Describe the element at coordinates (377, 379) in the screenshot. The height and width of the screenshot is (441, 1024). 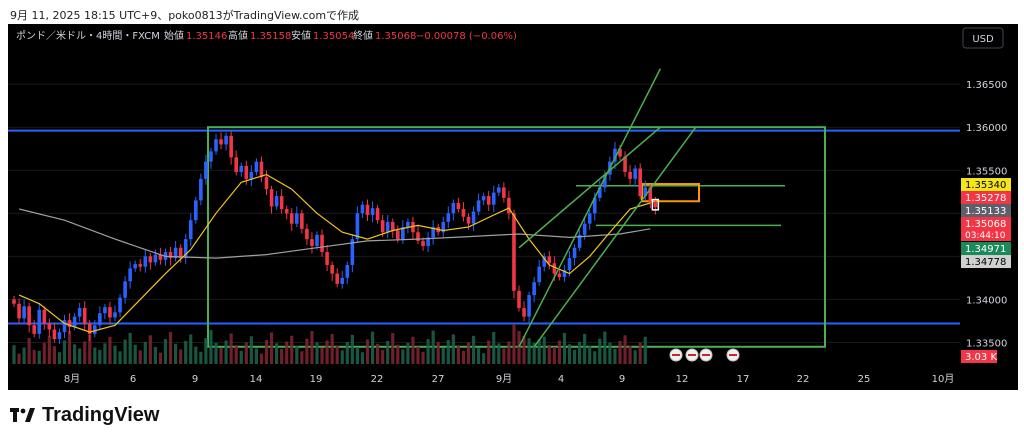
I see `x-tick-label: 22` at that location.